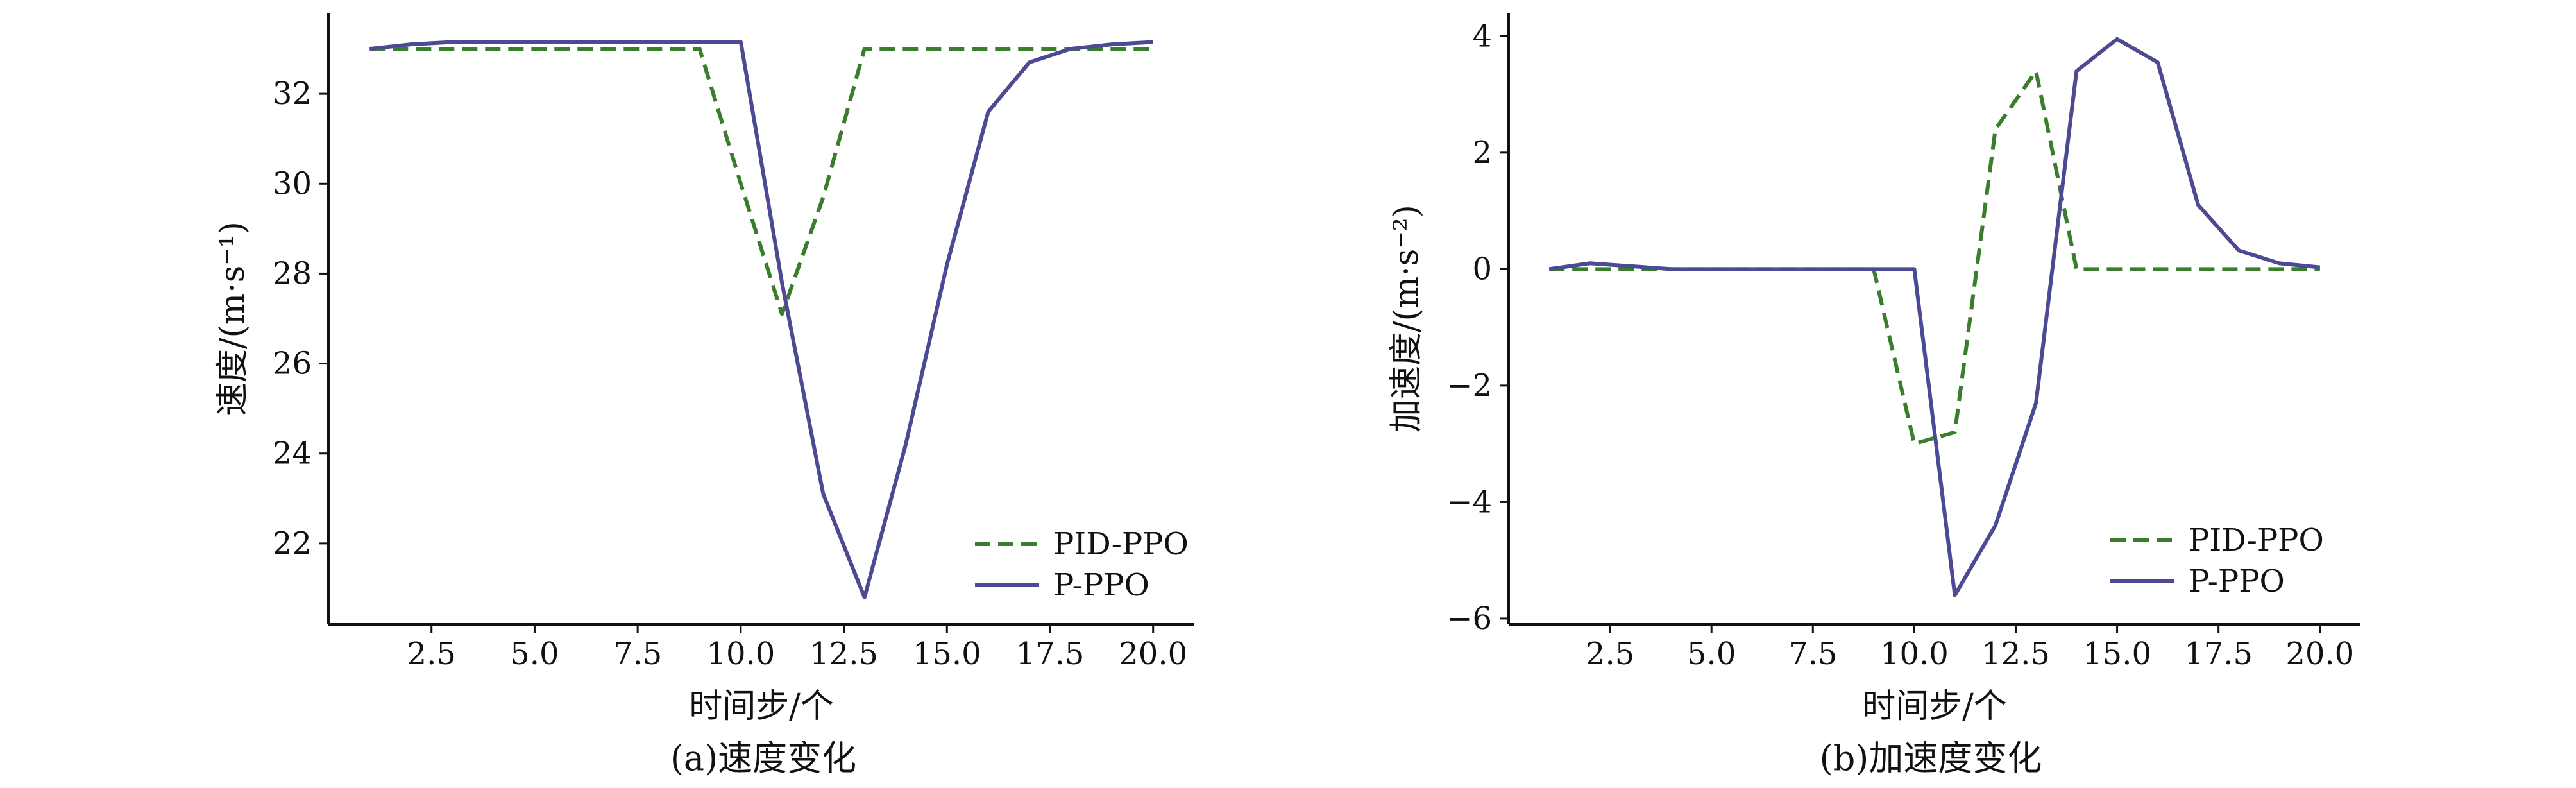 Image resolution: width=2576 pixels, height=788 pixels. I want to click on y-tick-label: 26, so click(292, 364).